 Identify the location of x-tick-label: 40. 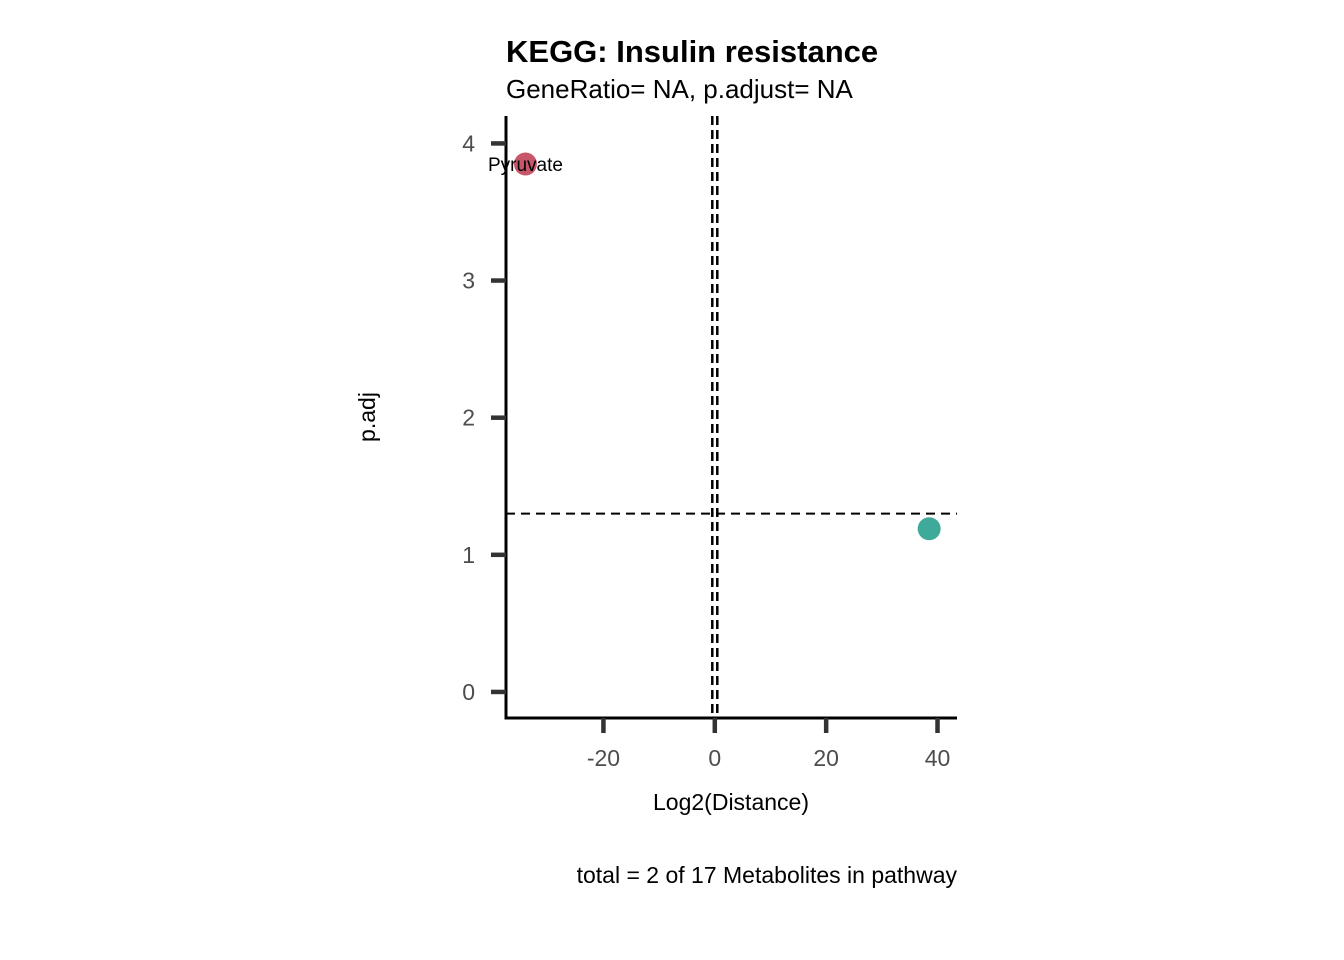
(938, 758).